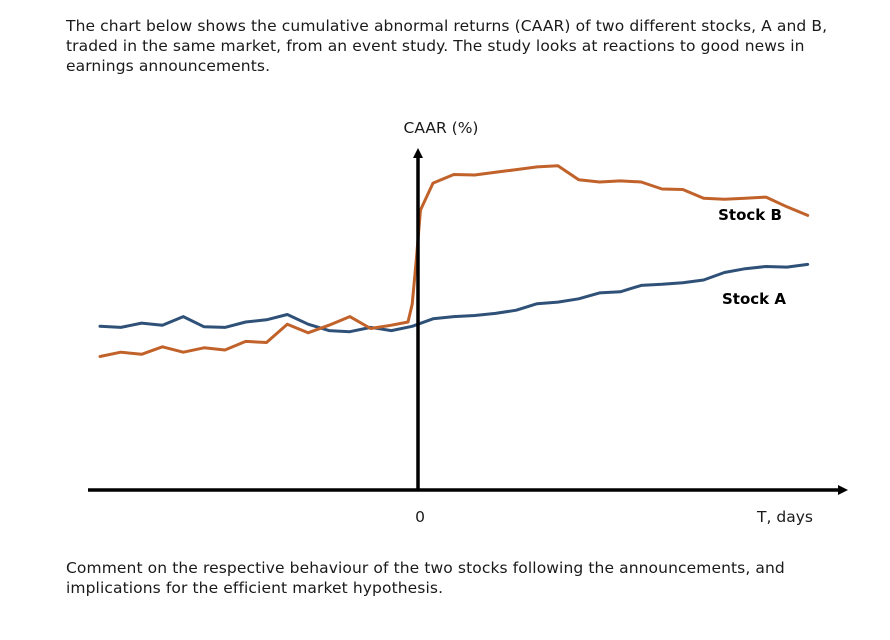 This screenshot has width=890, height=640. I want to click on series-label-stock-b: Stock B, so click(750, 215).